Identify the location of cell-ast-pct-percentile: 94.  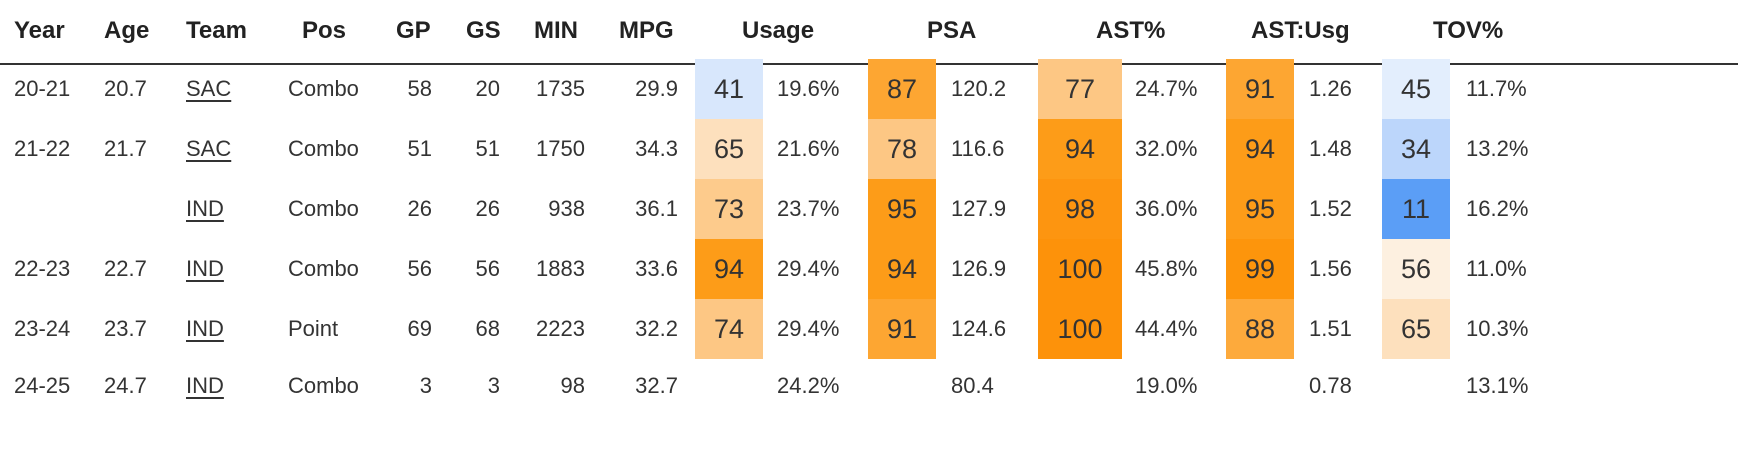
(1080, 149).